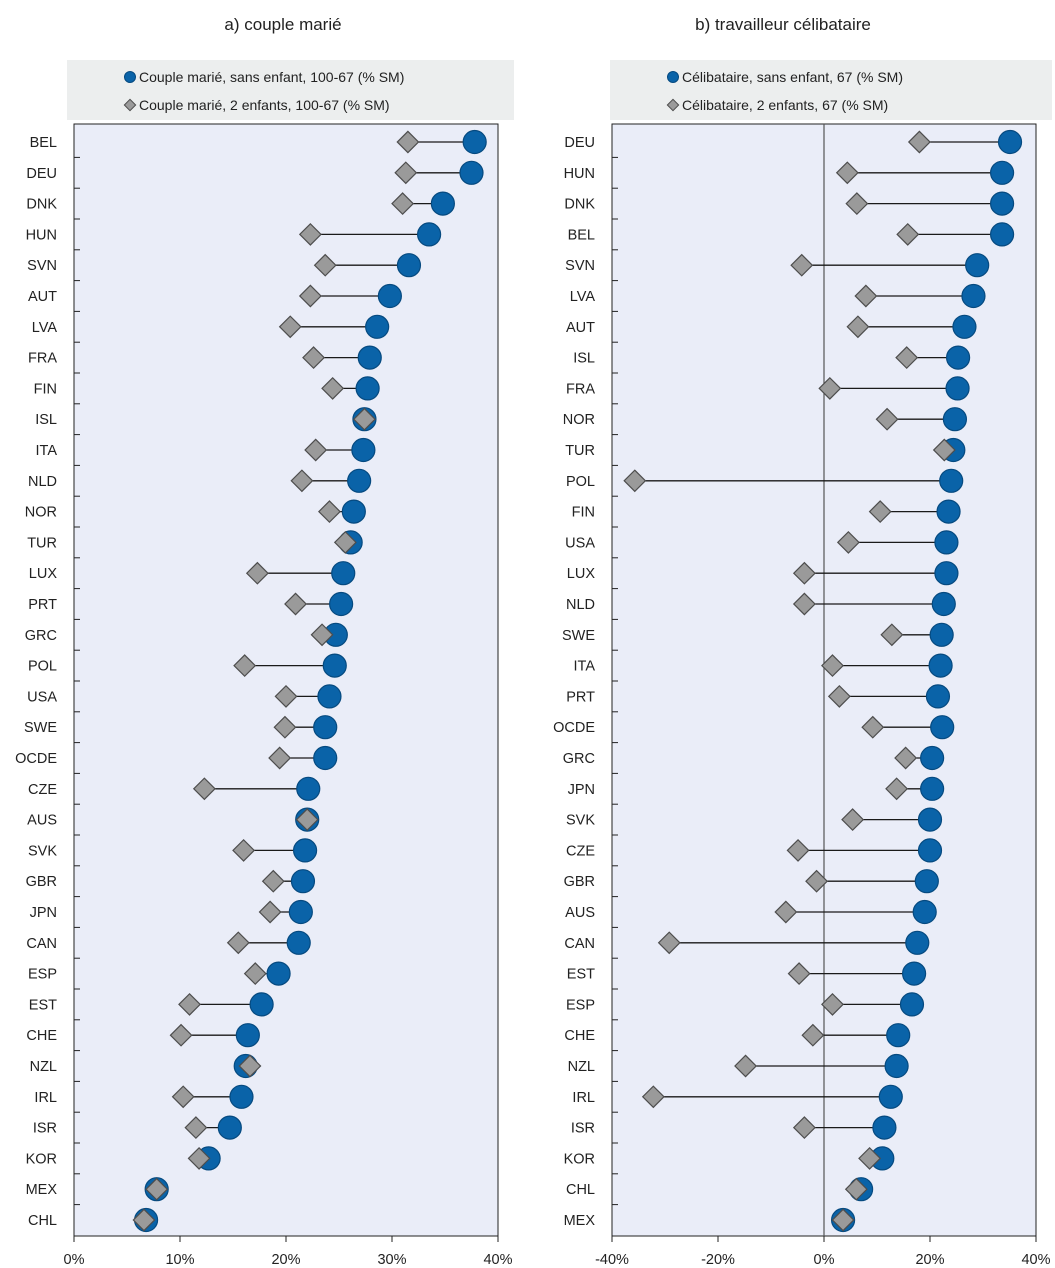 The image size is (1055, 1268). Describe the element at coordinates (264, 105) in the screenshot. I see `legend-entry-2: Couple marié, 2 enfants, 100-67 (% SM)` at that location.